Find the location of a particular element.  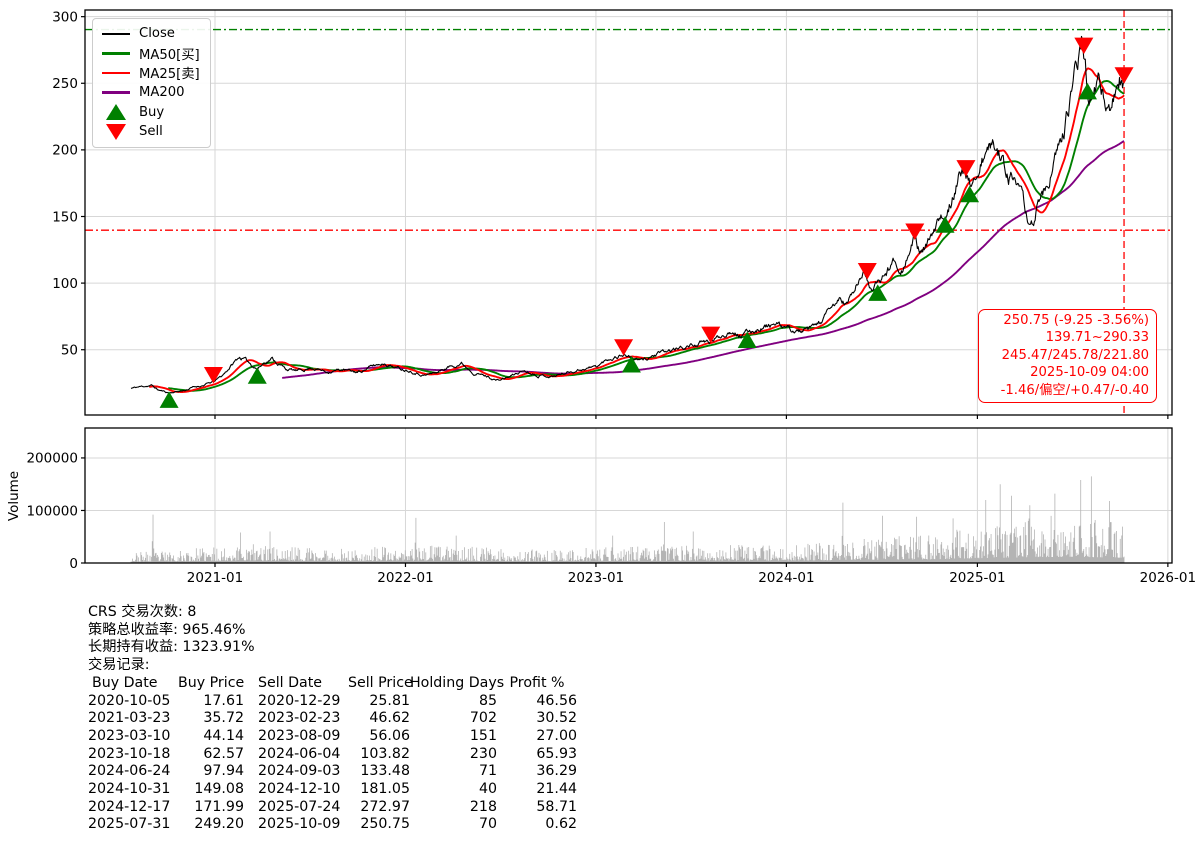

trade-table-cell: 65.93 is located at coordinates (556, 753).